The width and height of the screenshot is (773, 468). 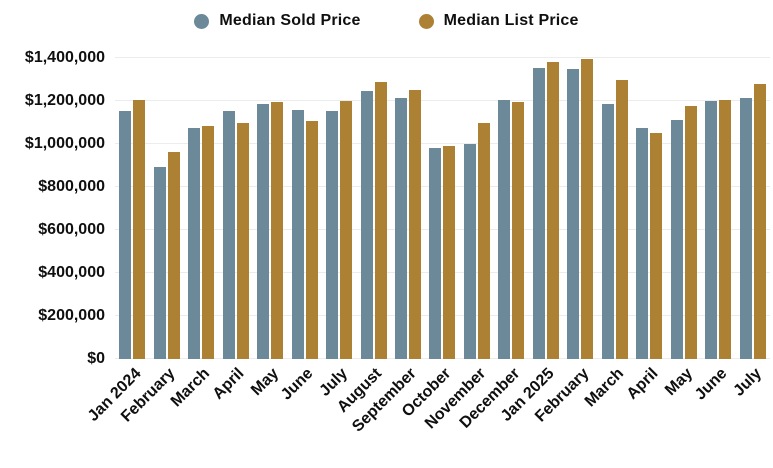 What do you see at coordinates (64, 143) in the screenshot?
I see `y-axis-label: $1,000,000` at bounding box center [64, 143].